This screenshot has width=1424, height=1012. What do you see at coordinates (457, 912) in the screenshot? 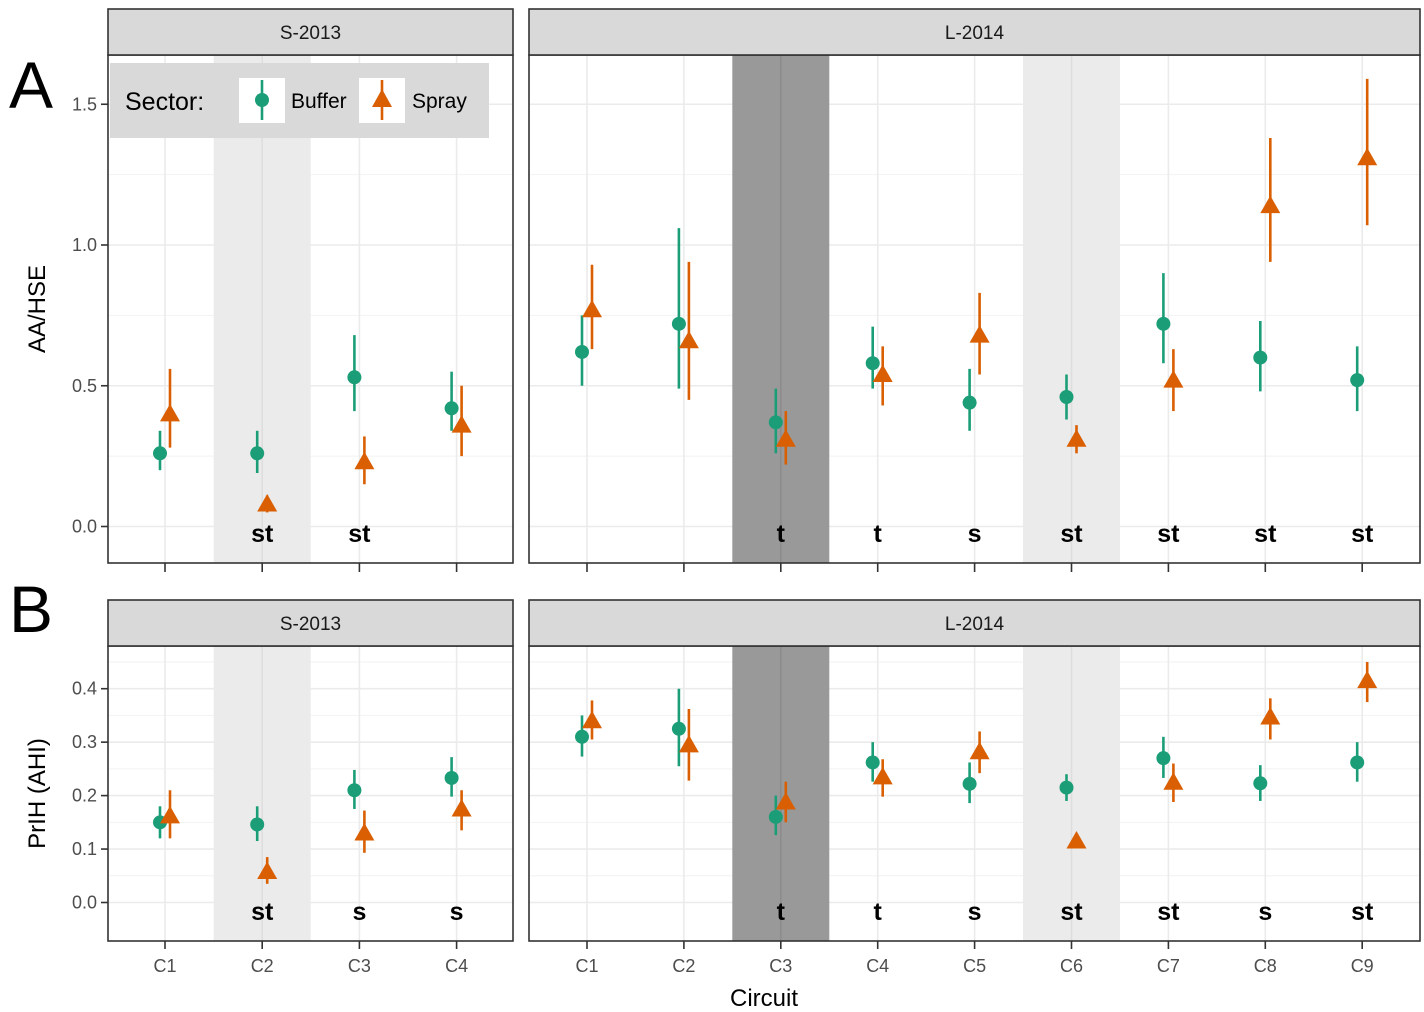
I see `significance-label-C4: s` at bounding box center [457, 912].